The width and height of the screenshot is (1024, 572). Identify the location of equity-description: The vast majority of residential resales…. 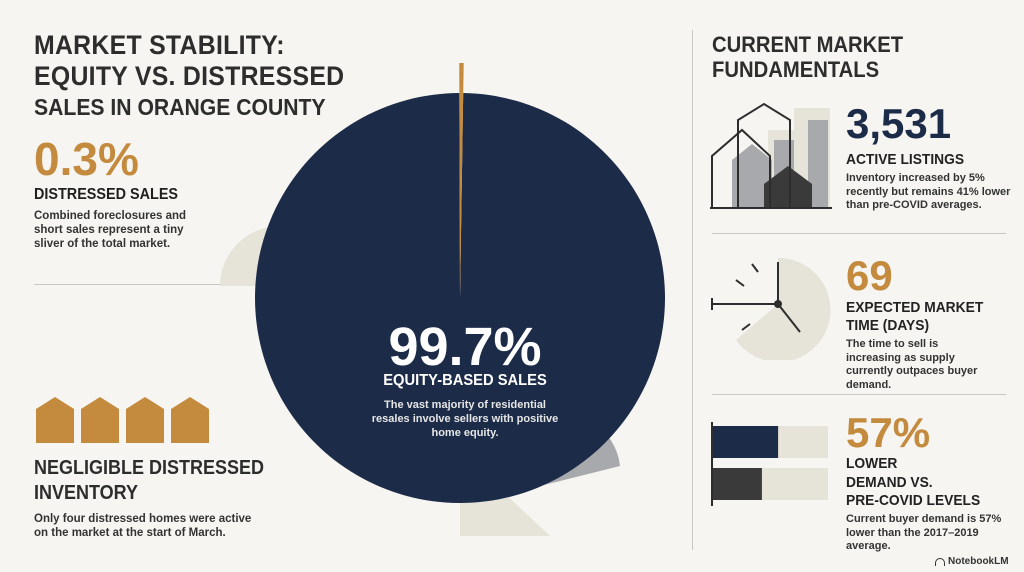
(465, 419).